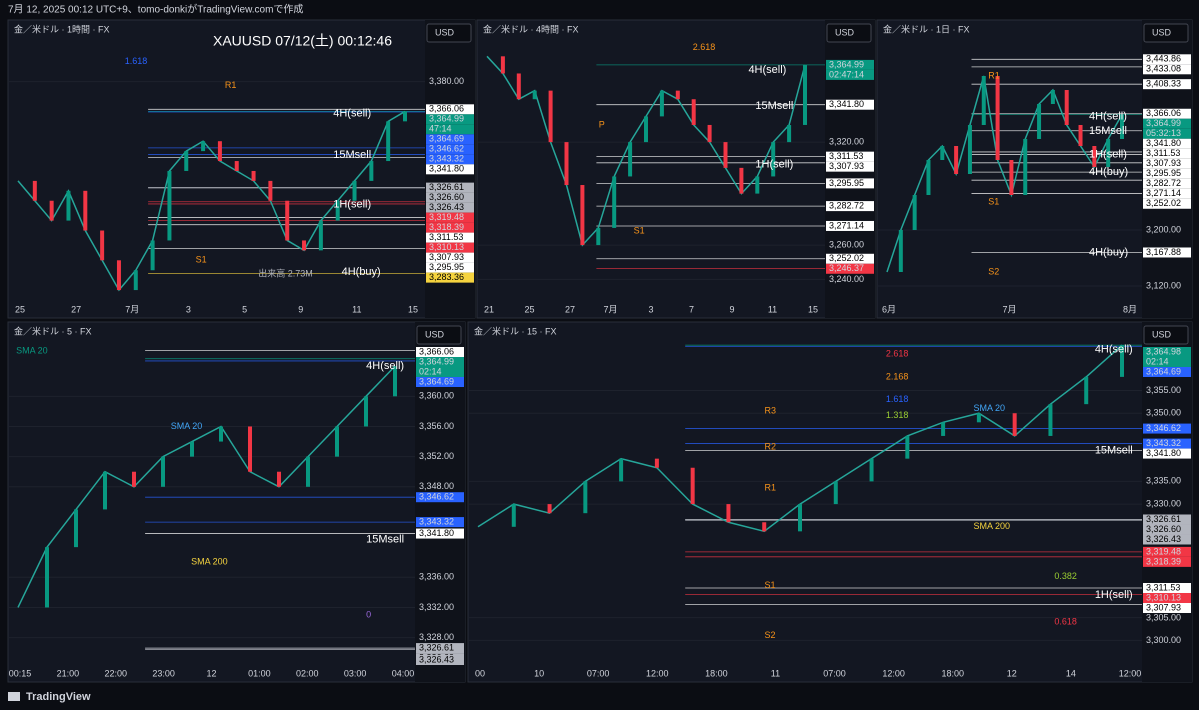 This screenshot has height=710, width=1199. Describe the element at coordinates (446, 109) in the screenshot. I see `price-label: 3,366.06` at that location.